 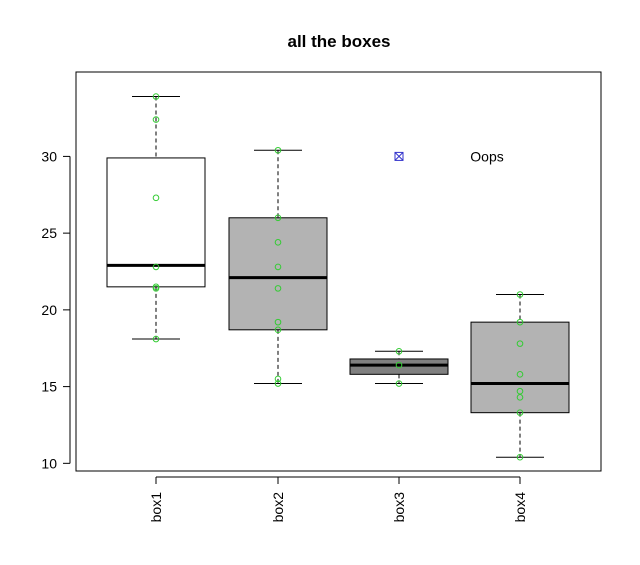 What do you see at coordinates (520, 507) in the screenshot?
I see `x-tick-label: box4` at bounding box center [520, 507].